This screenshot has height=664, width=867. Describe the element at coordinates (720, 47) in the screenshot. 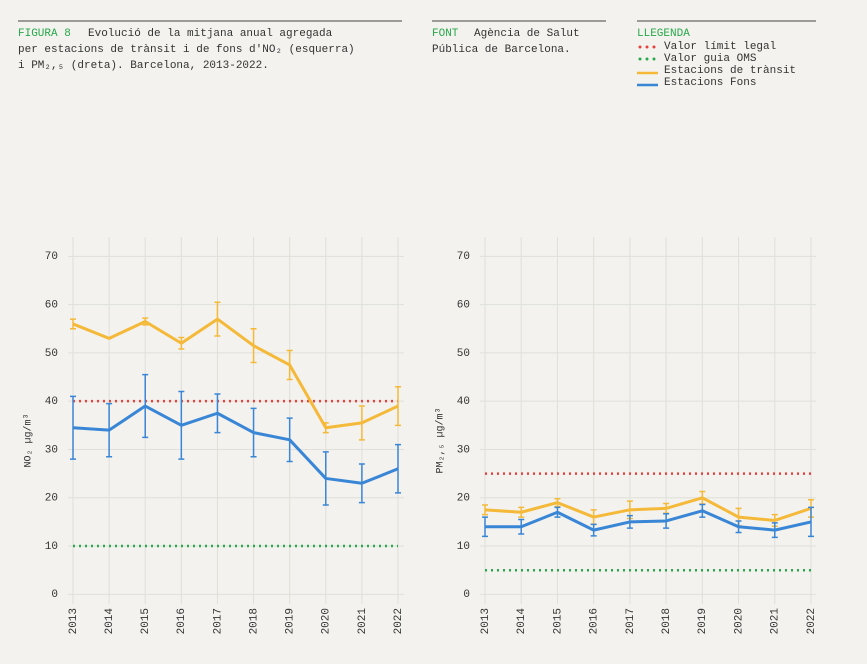

I see `legend-label: Valor límit legal` at that location.